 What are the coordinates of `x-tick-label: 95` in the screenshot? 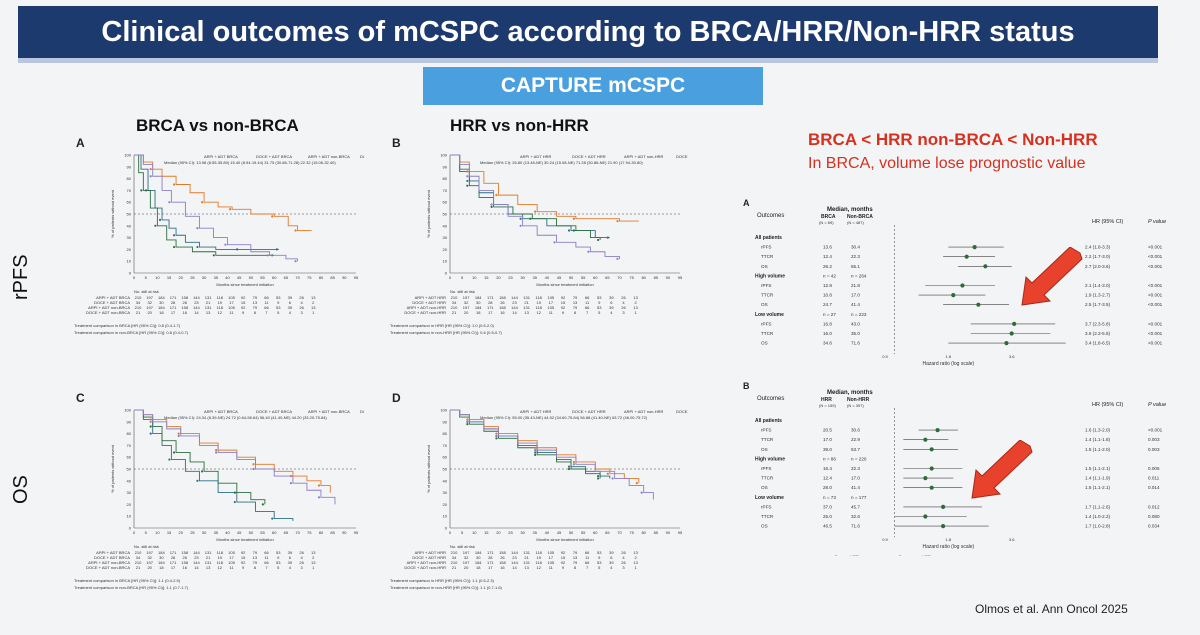 It's located at (680, 277).